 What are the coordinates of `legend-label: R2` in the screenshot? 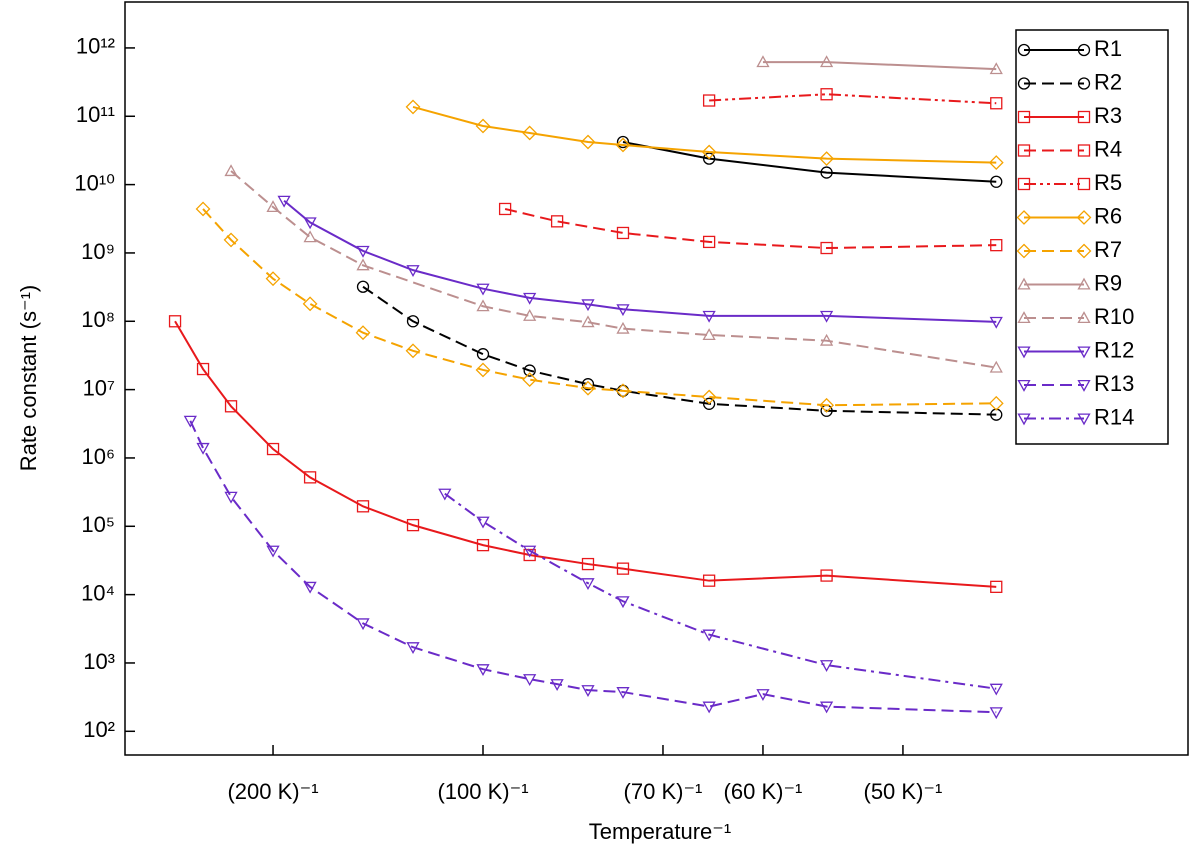 It's located at (1108, 81).